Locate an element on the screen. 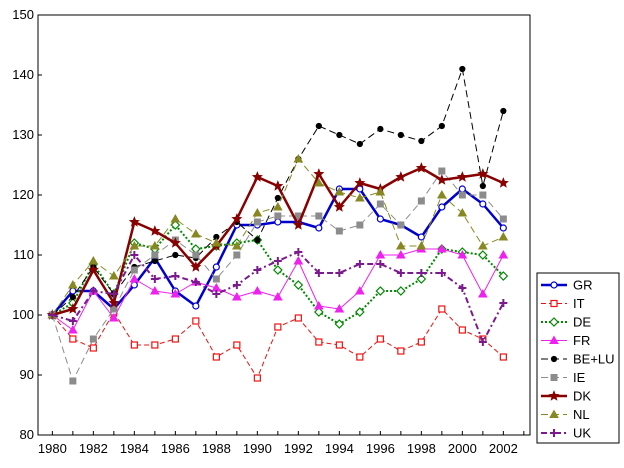 This screenshot has width=624, height=468. legend-marker-be-lu is located at coordinates (554, 359).